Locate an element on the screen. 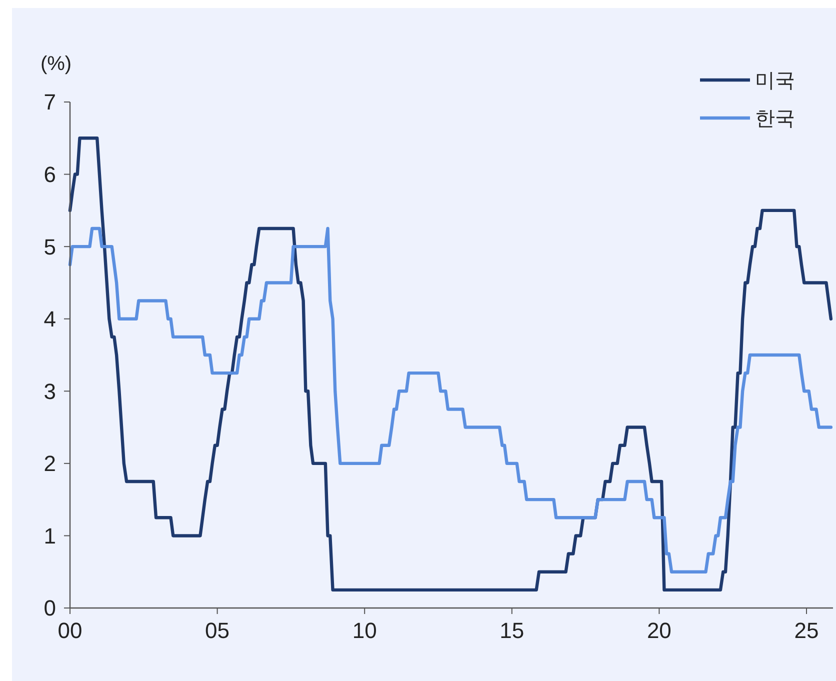 The width and height of the screenshot is (836, 681). x-tick-label: 15 is located at coordinates (512, 630).